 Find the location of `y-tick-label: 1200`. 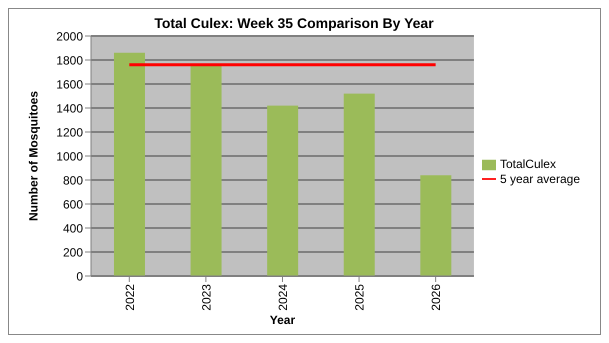

y-tick-label: 1200 is located at coordinates (70, 132).